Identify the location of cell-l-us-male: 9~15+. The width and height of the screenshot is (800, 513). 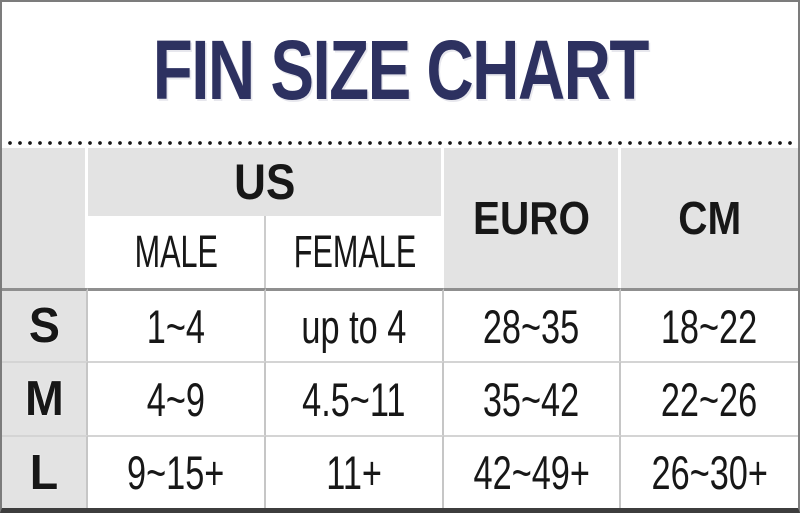
(177, 471).